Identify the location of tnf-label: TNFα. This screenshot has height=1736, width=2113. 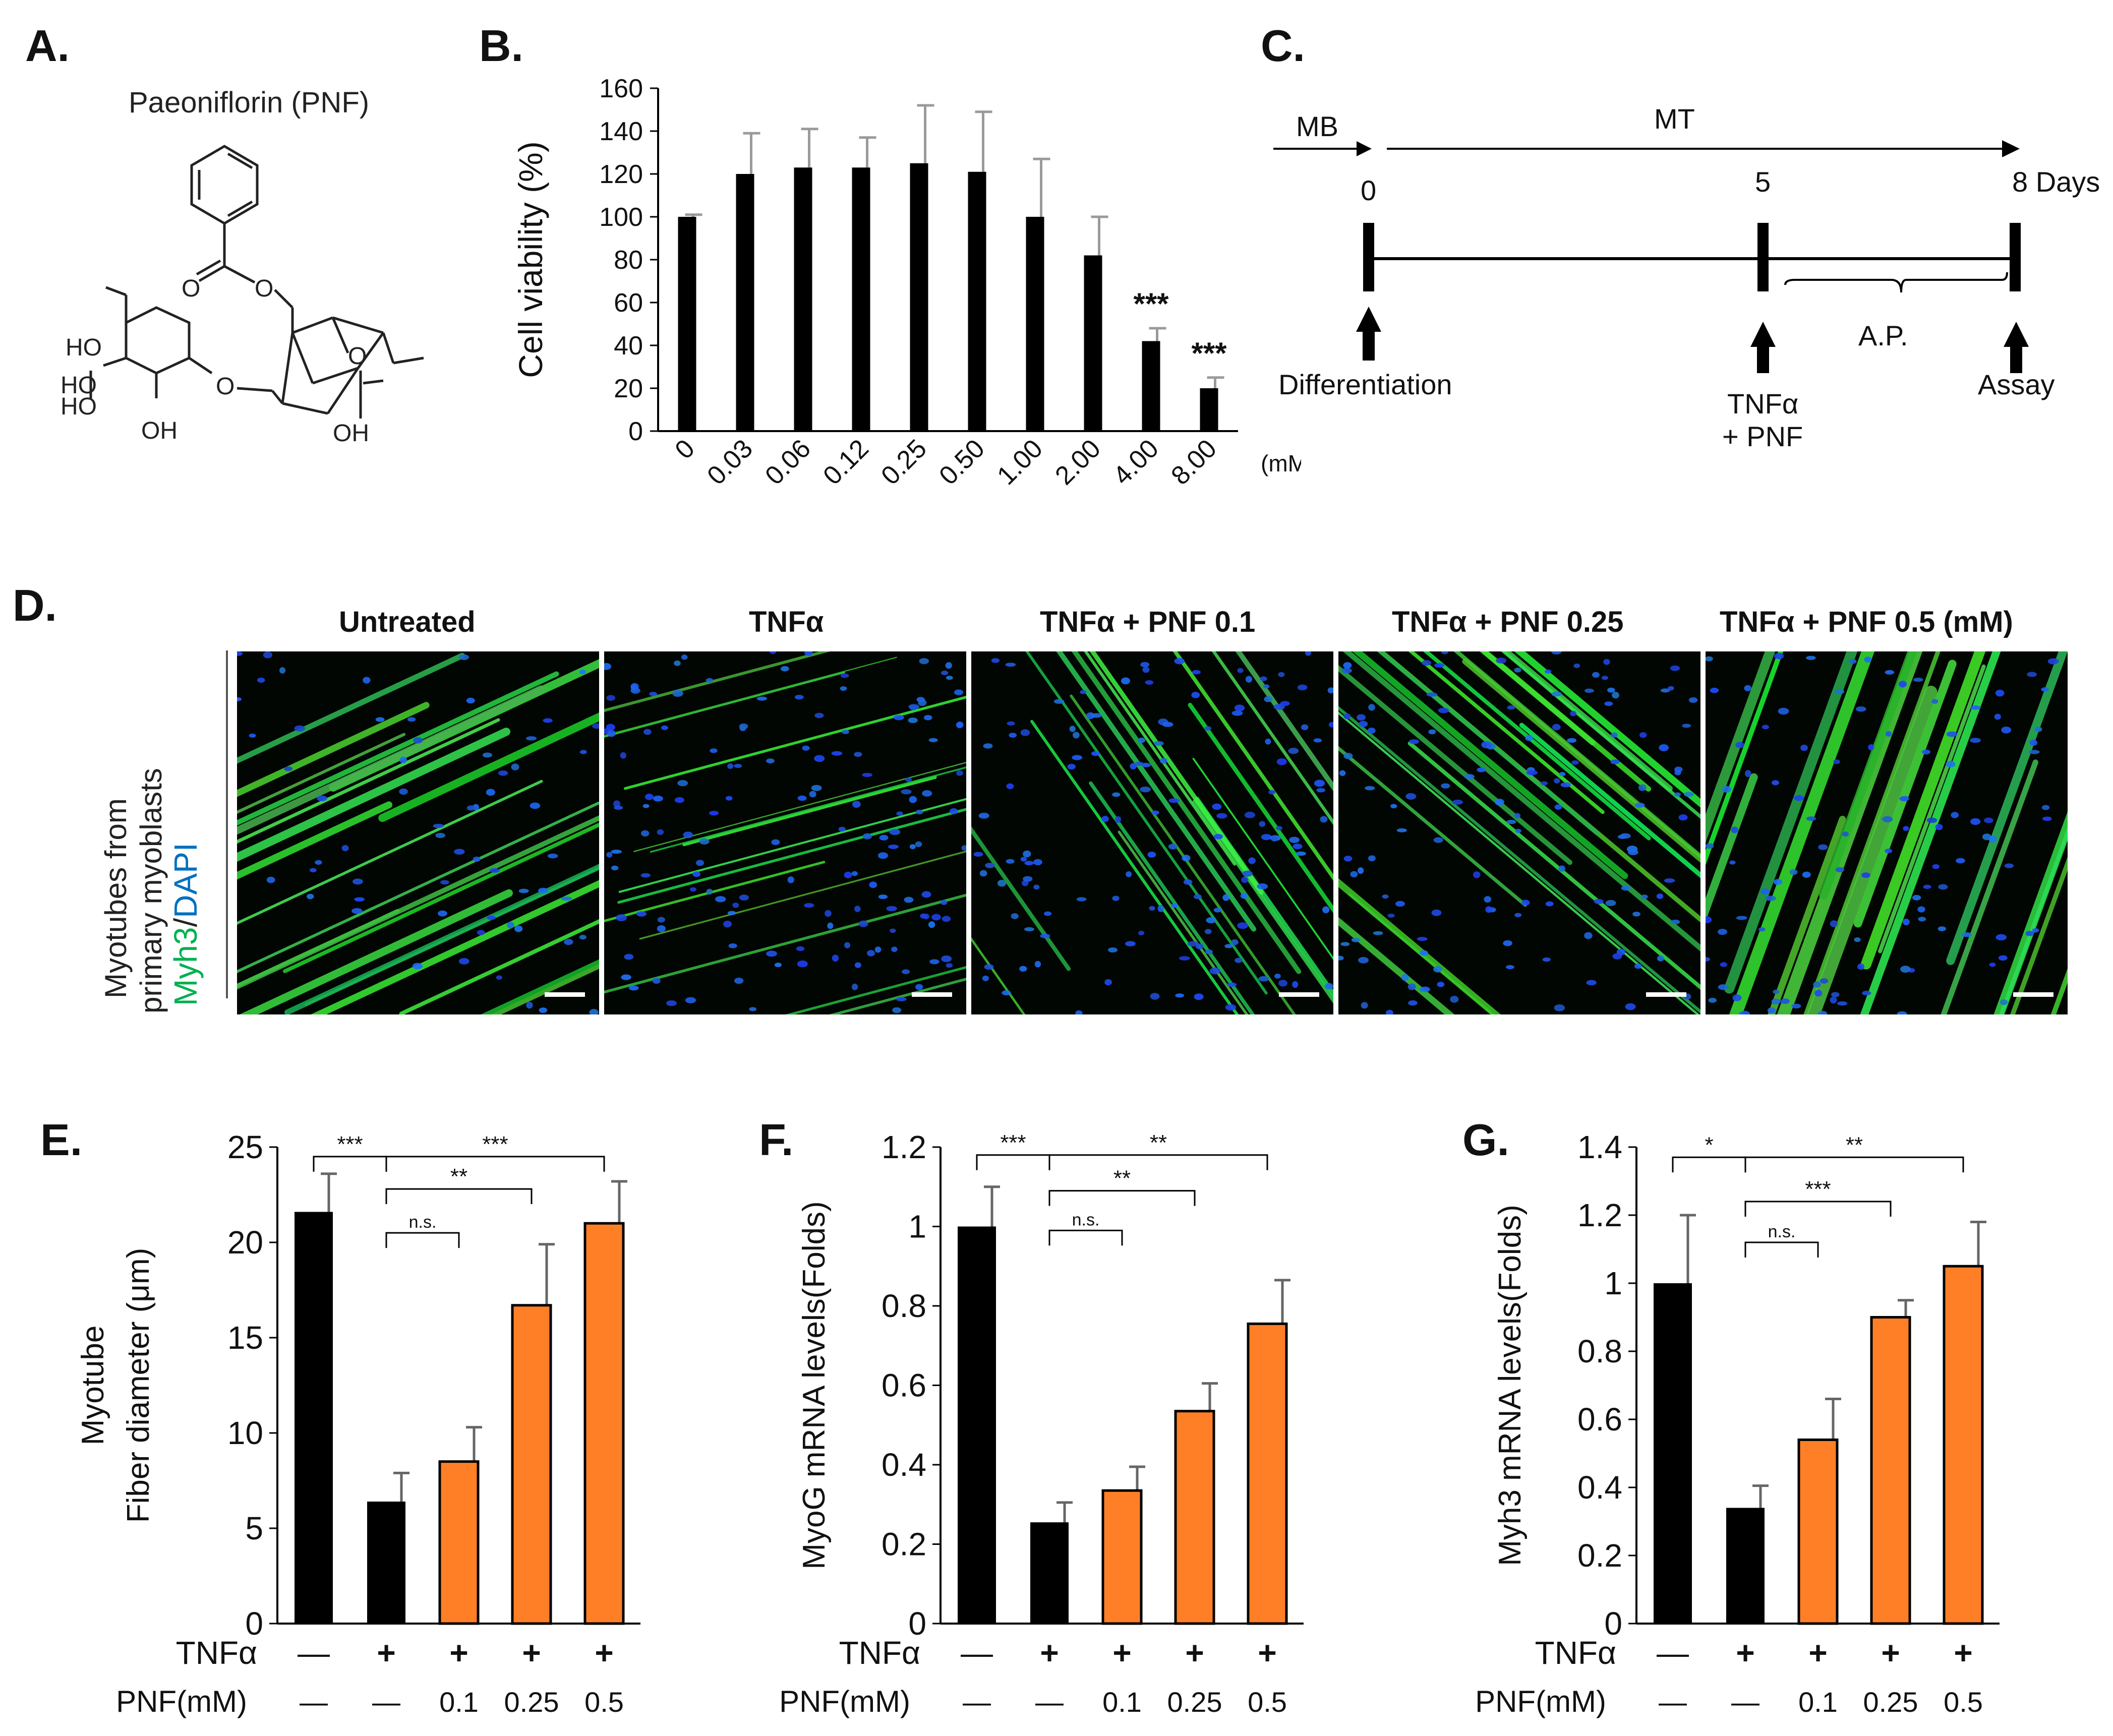
(1763, 404).